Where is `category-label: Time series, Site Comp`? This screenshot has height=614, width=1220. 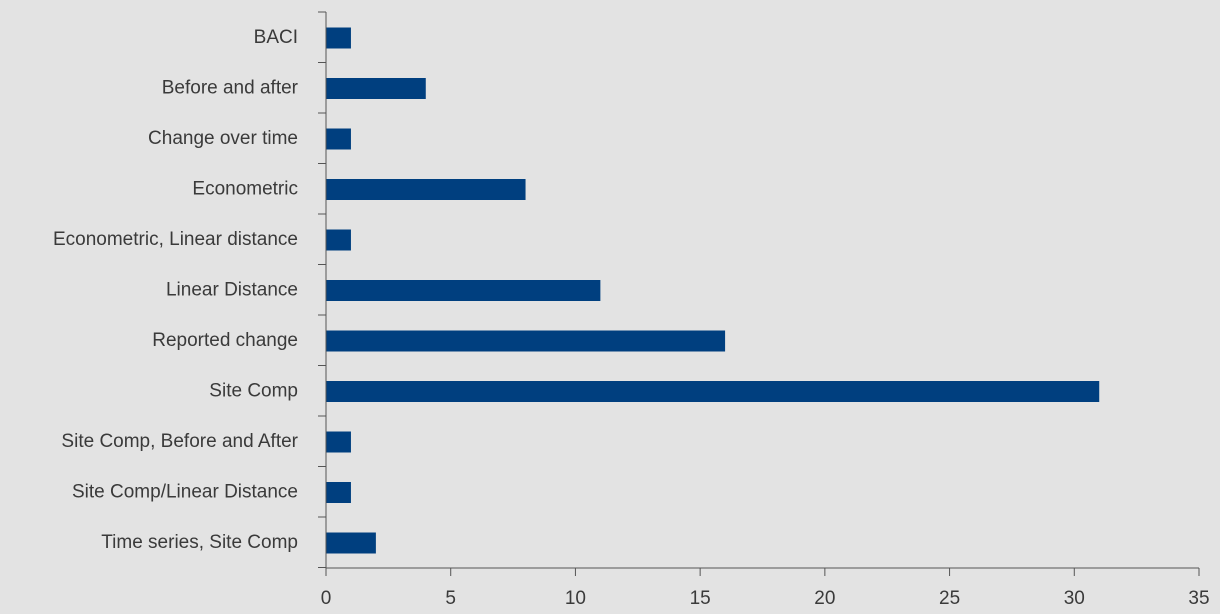 category-label: Time series, Site Comp is located at coordinates (199, 542).